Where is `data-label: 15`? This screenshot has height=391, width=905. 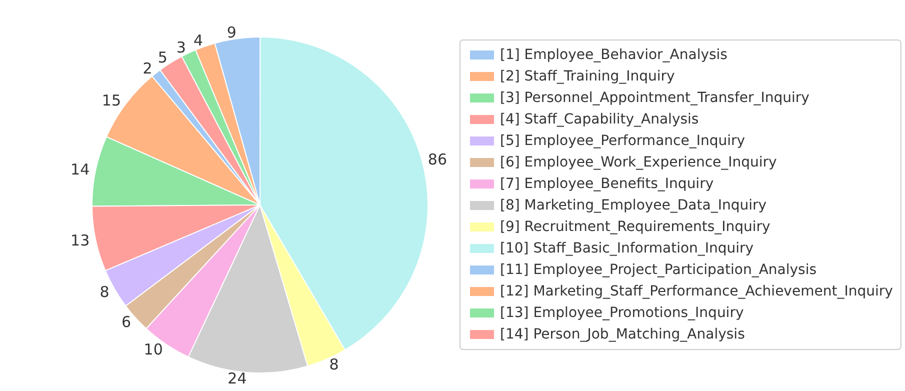
data-label: 15 is located at coordinates (111, 100).